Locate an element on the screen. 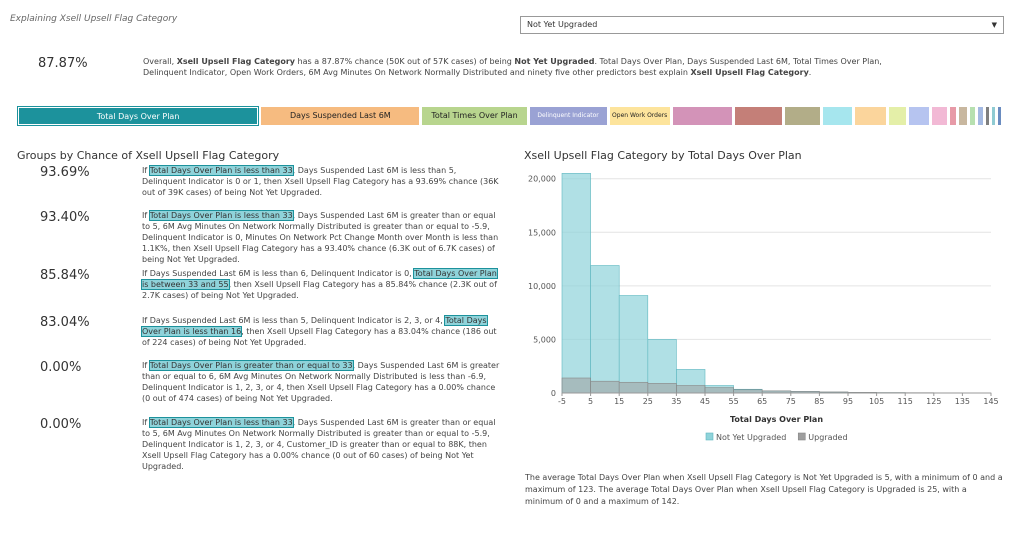 This screenshot has width=1024, height=553. dropdown-value: Not Yet Upgraded is located at coordinates (562, 24).